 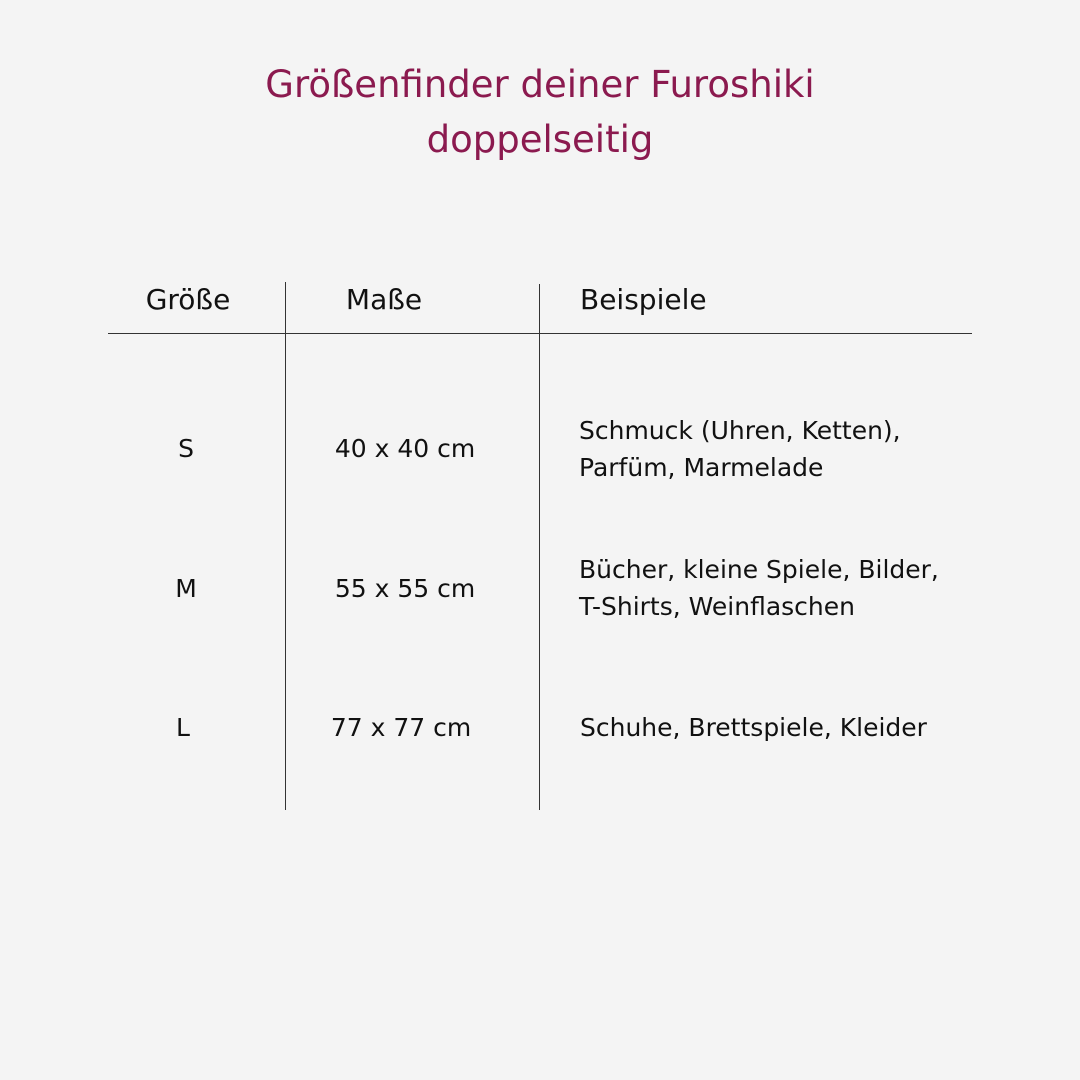 What do you see at coordinates (701, 467) in the screenshot?
I see `examples-cell-line: Parfüm, Marmelade` at bounding box center [701, 467].